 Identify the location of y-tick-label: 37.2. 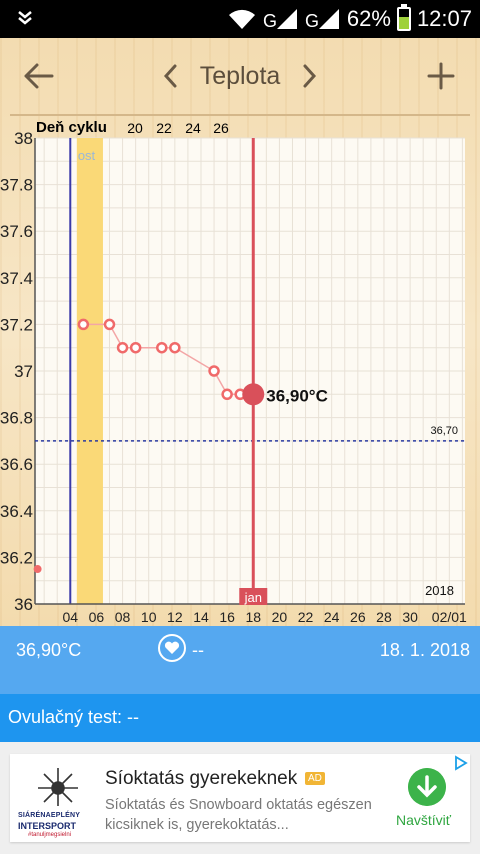
(16, 324).